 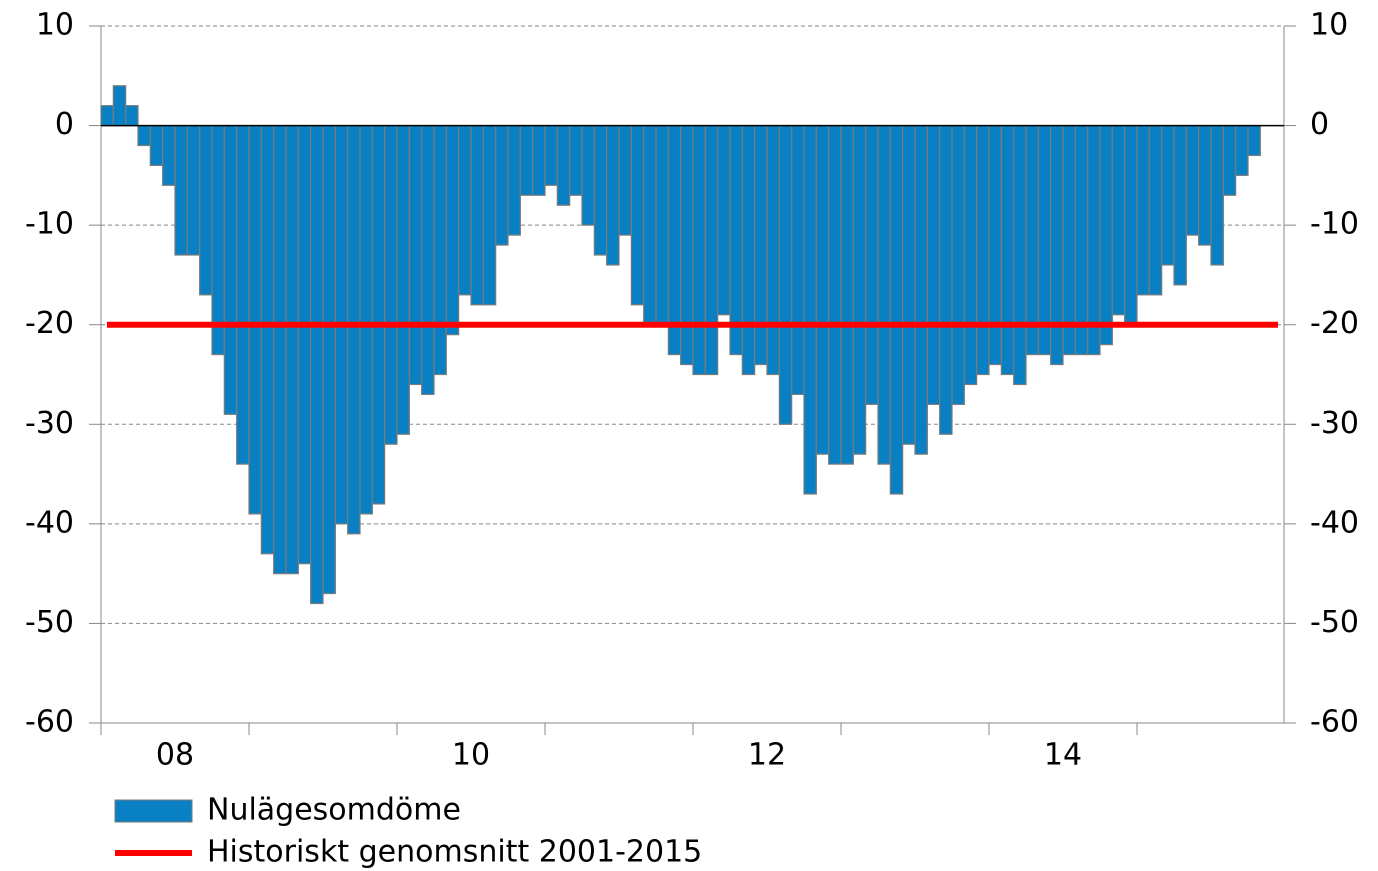 I want to click on y2-tick-label: -60, so click(x=1334, y=722).